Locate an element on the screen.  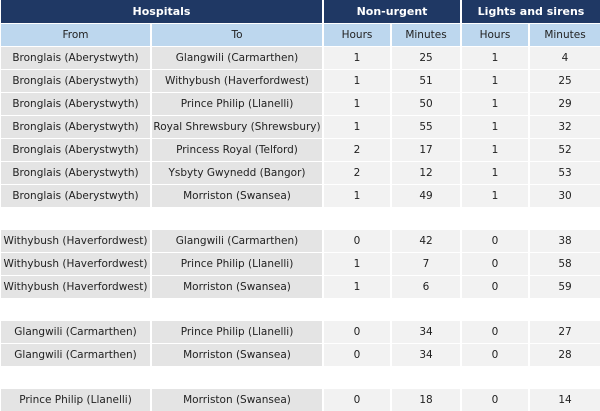
non-urgent-minutes-cell: 12 is located at coordinates (426, 173).